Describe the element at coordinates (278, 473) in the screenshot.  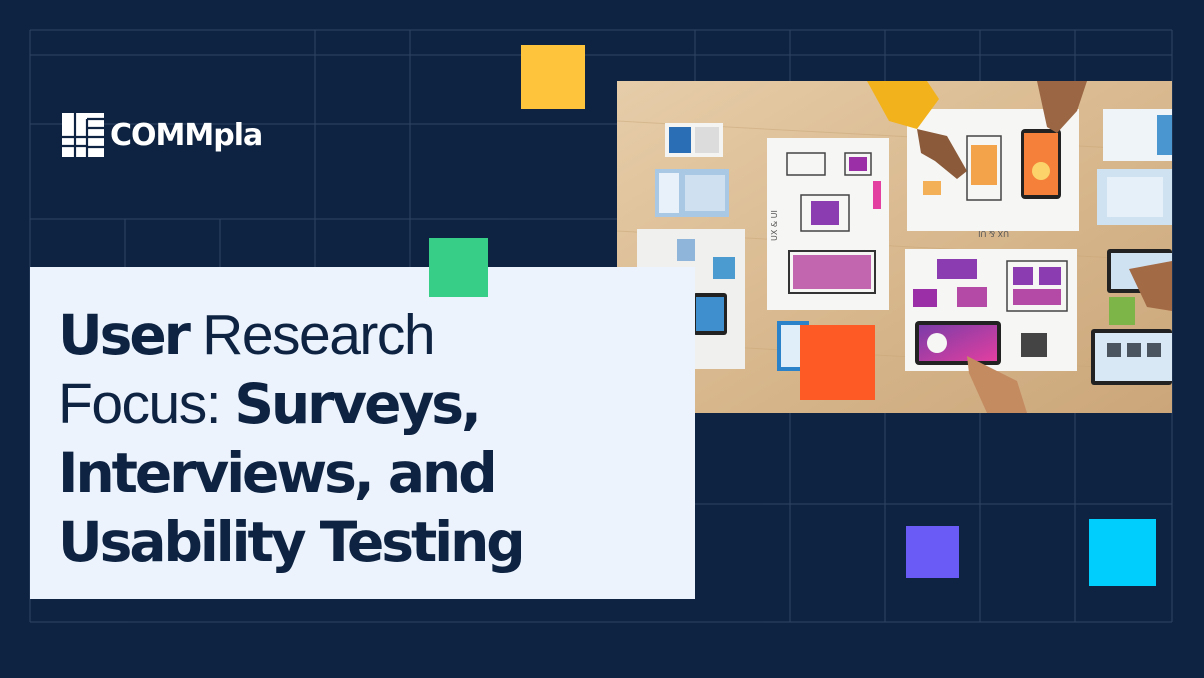
I see `headline-bold-interviews: Interviews, and` at that location.